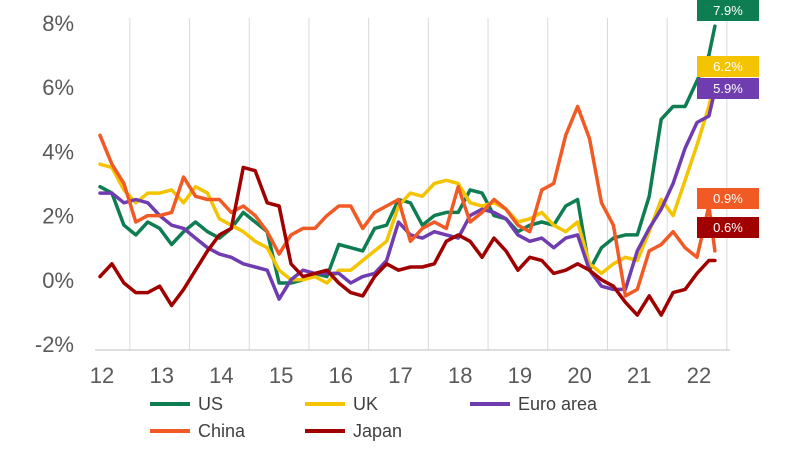 This screenshot has width=795, height=449. Describe the element at coordinates (579, 375) in the screenshot. I see `x-tick-label: 20` at that location.